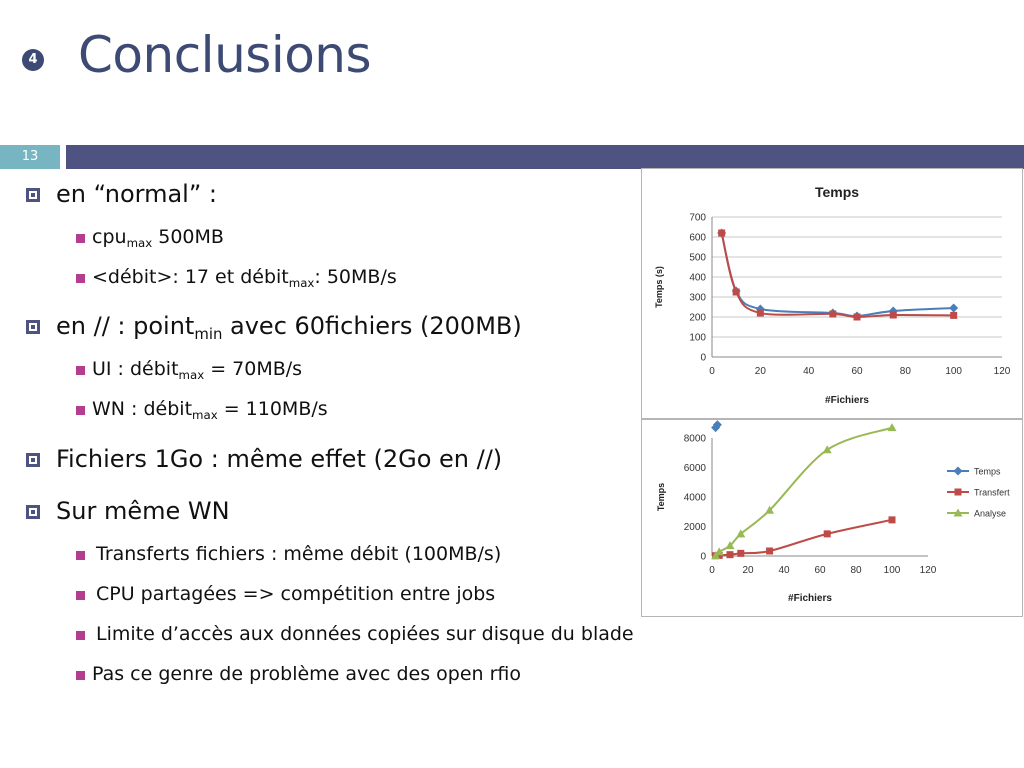 This screenshot has height=768, width=1024. What do you see at coordinates (279, 459) in the screenshot?
I see `bullet-fichiers-1go: Fichiers 1Go : même effet (2Go en //)` at bounding box center [279, 459].